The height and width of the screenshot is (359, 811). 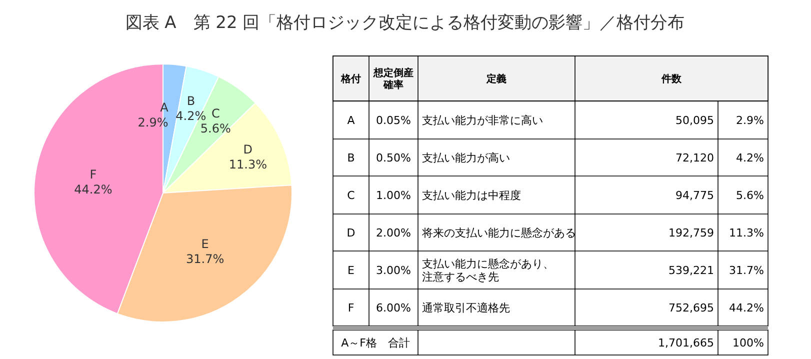 What do you see at coordinates (191, 116) in the screenshot?
I see `data-label: 4.2%` at bounding box center [191, 116].